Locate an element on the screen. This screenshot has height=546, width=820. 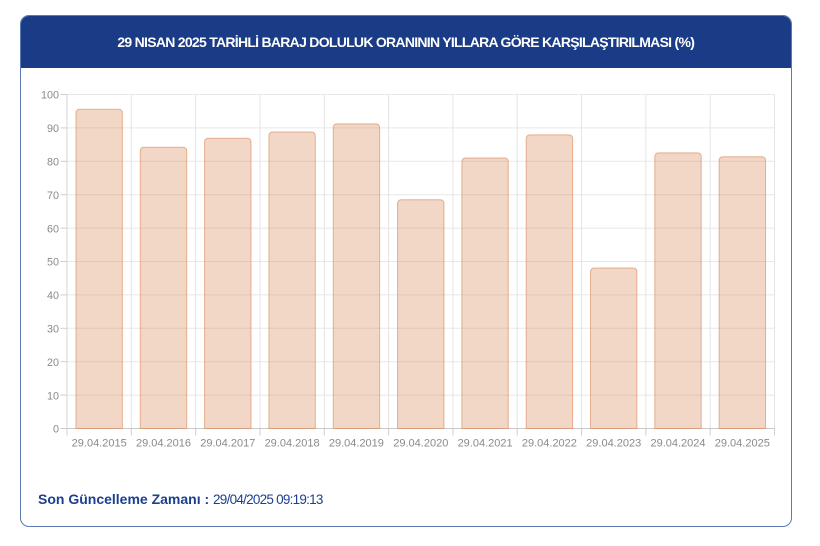
svg-text: 29.04.2025 is located at coordinates (742, 444).